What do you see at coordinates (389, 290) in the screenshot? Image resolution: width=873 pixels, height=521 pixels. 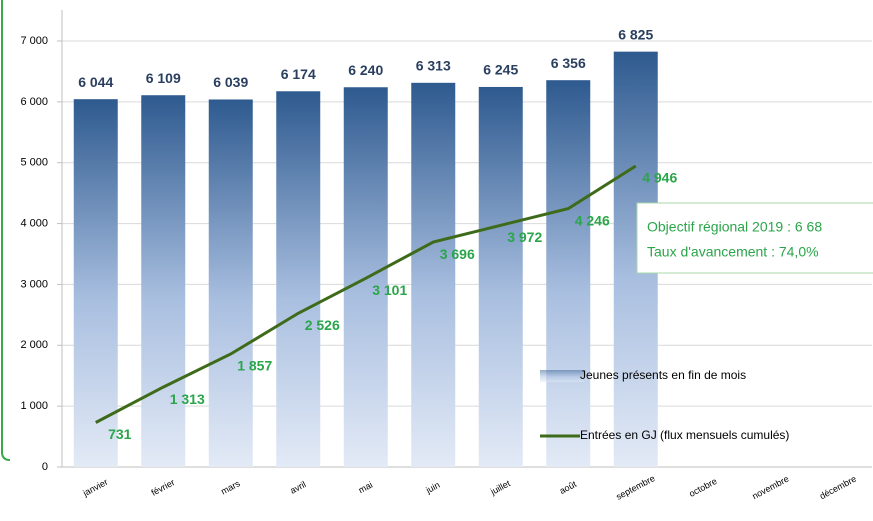 I see `line-value-label: 3 101` at bounding box center [389, 290].